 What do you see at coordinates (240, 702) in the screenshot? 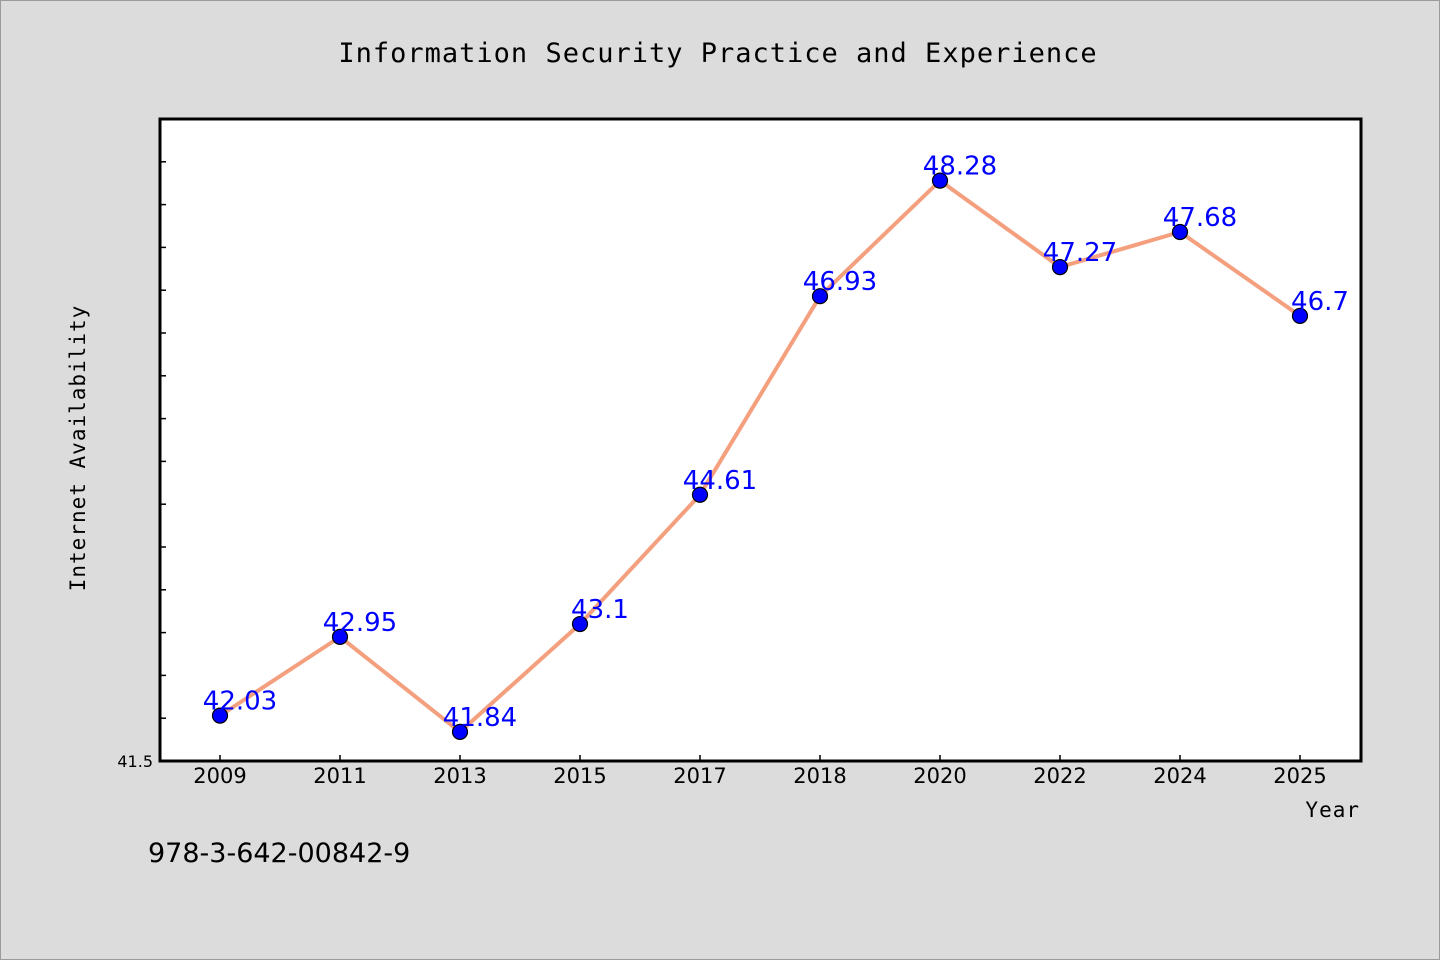
I see `data-label: 42.03` at bounding box center [240, 702].